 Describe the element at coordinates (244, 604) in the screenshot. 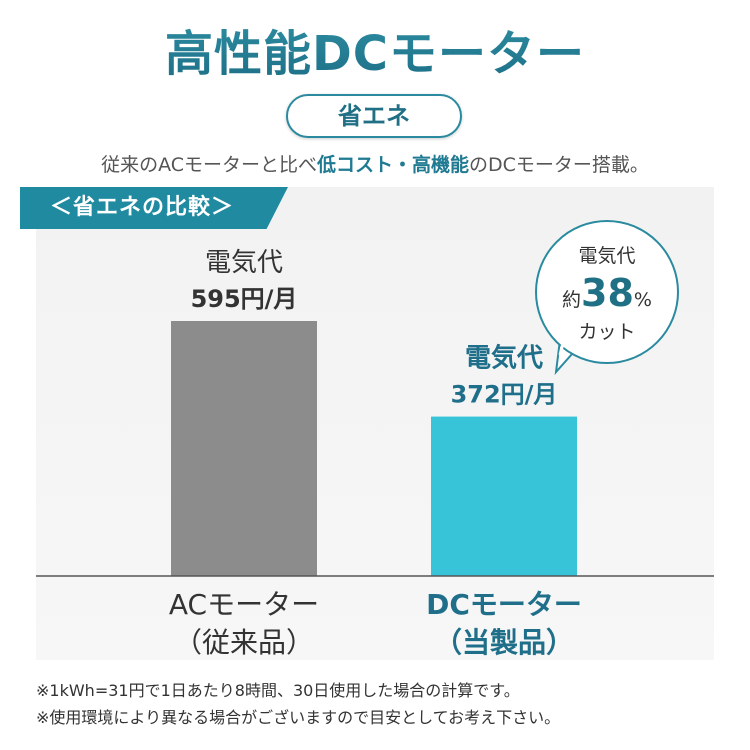

I see `category-label-0-0: ACモーター` at that location.